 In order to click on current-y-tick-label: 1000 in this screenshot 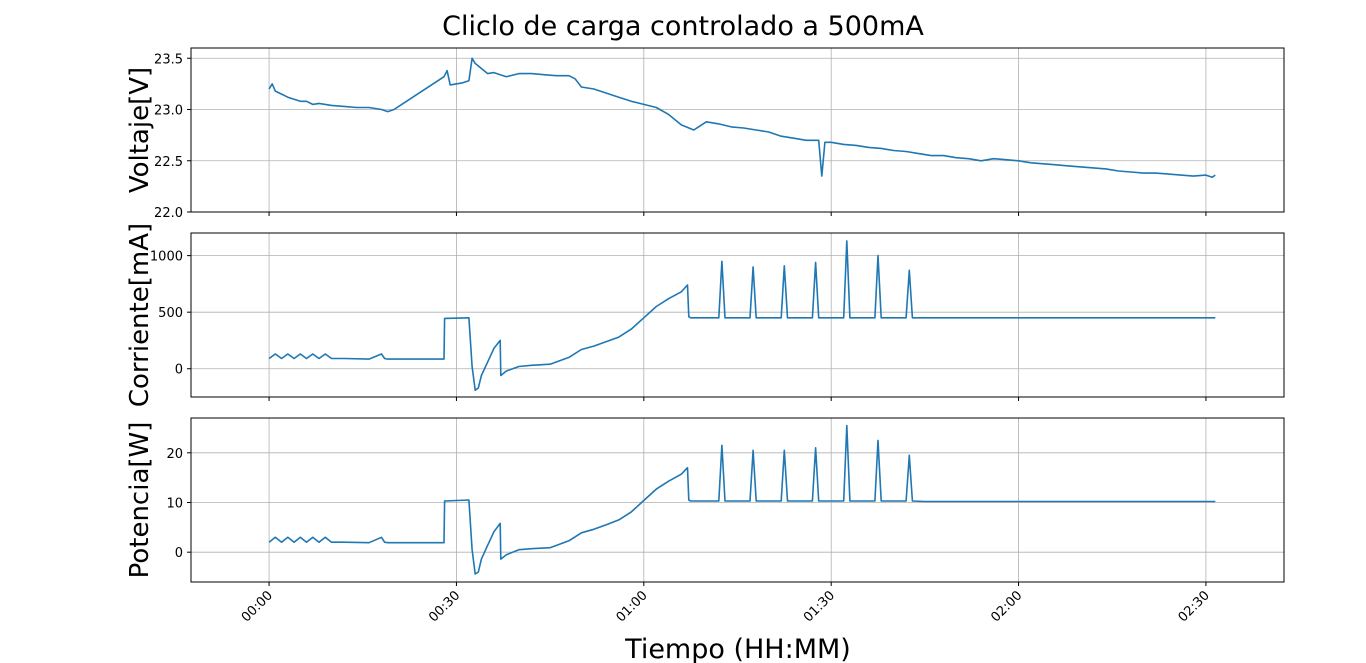, I will do `click(166, 257)`.